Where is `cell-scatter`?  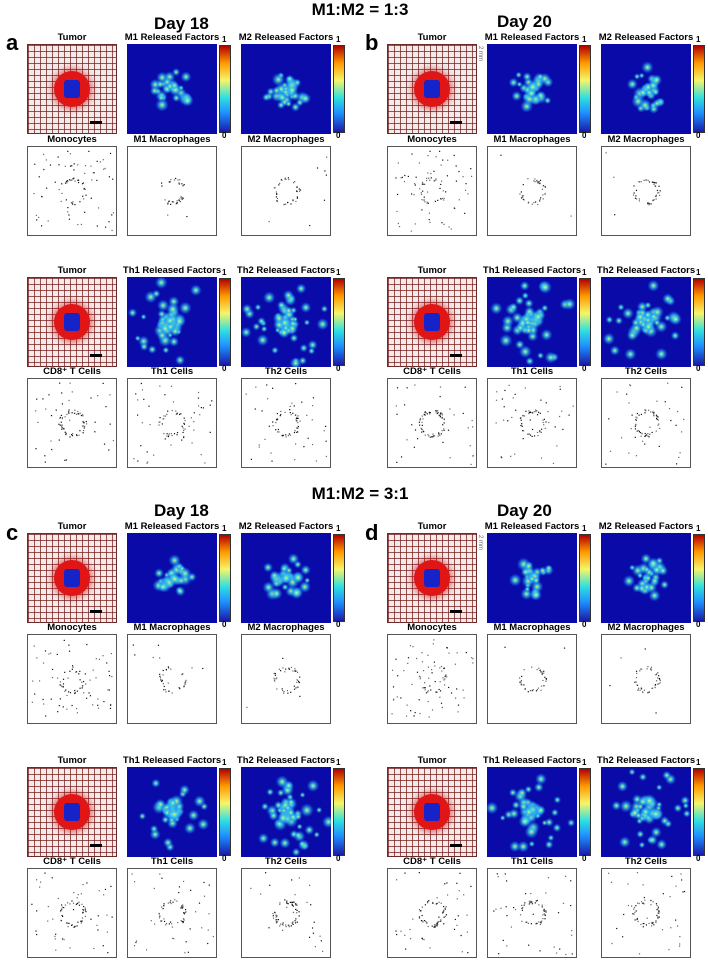 cell-scatter is located at coordinates (534, 424).